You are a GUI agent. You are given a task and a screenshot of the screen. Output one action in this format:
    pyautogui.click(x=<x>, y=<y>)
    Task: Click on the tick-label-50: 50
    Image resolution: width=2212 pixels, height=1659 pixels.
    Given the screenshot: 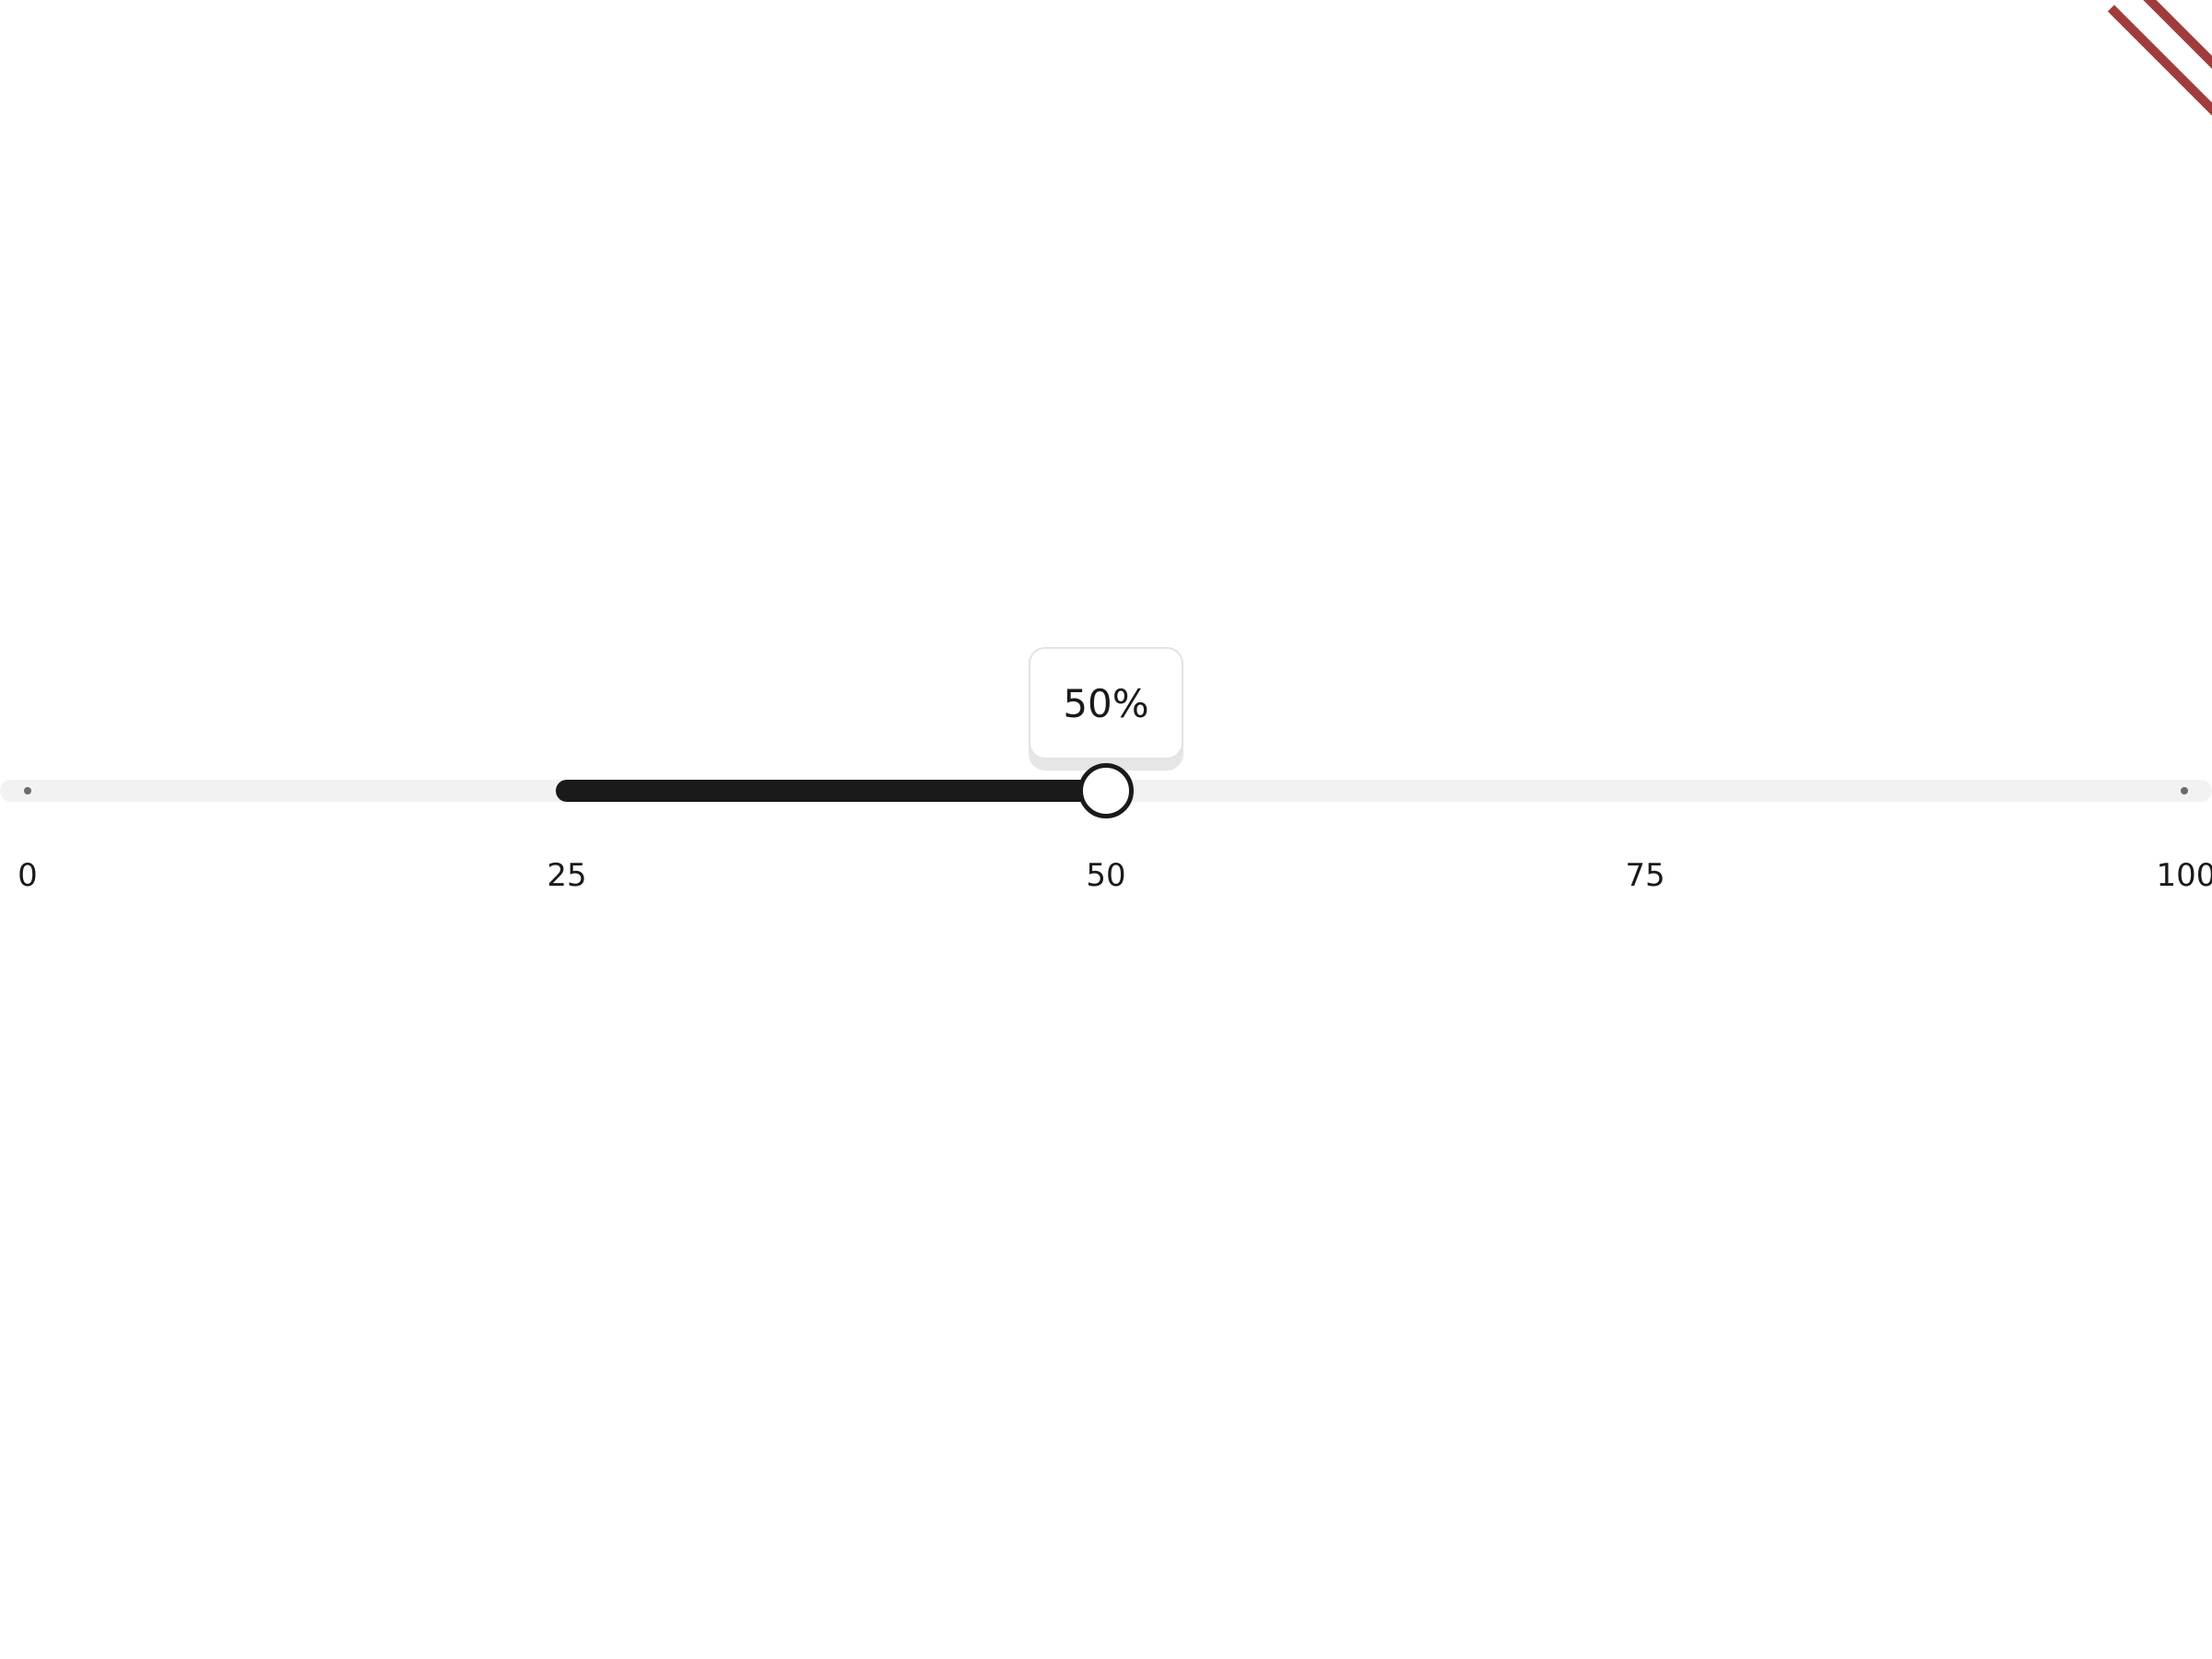 What is the action you would take?
    pyautogui.click(x=1106, y=875)
    